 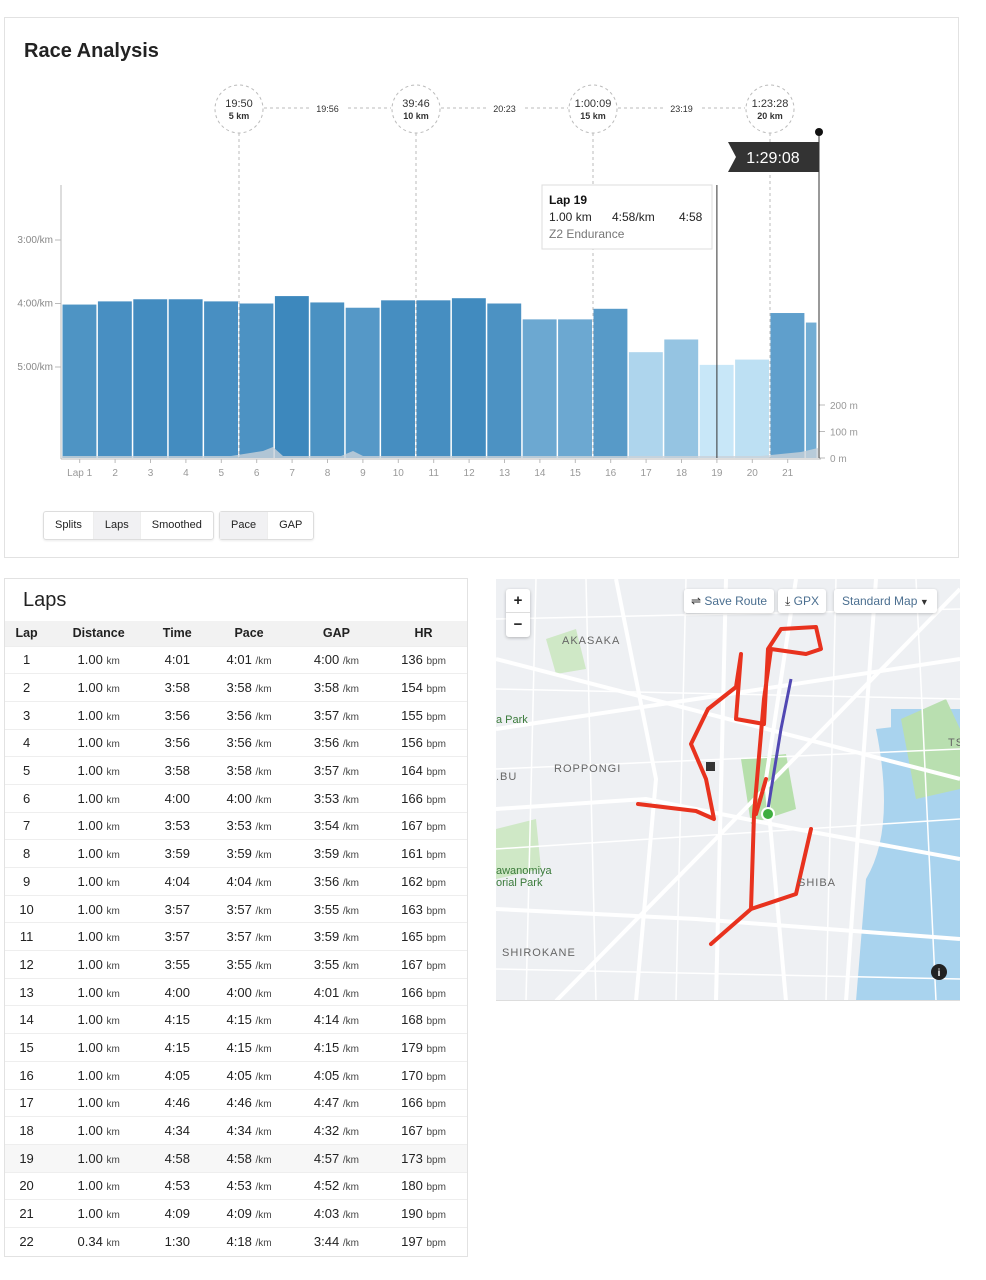 What do you see at coordinates (177, 908) in the screenshot?
I see `cell-time: 3:57` at bounding box center [177, 908].